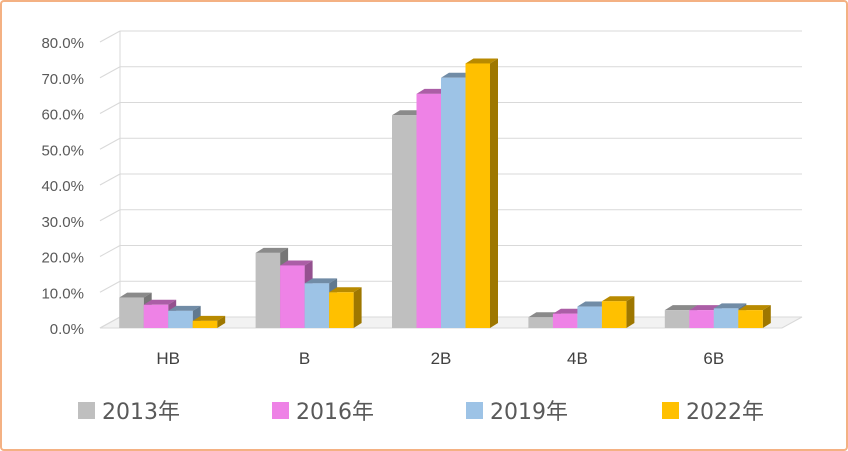 The width and height of the screenshot is (848, 451). What do you see at coordinates (110, 322) in the screenshot?
I see `floor-edge` at bounding box center [110, 322].